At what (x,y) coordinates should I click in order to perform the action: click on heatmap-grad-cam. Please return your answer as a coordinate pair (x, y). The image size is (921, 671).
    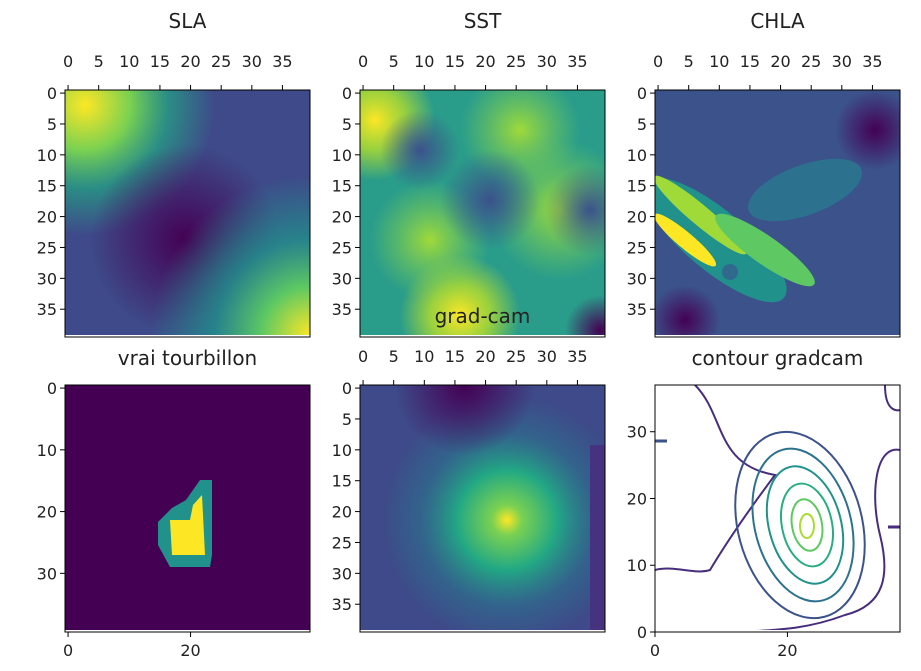
    Looking at the image, I should click on (482, 507).